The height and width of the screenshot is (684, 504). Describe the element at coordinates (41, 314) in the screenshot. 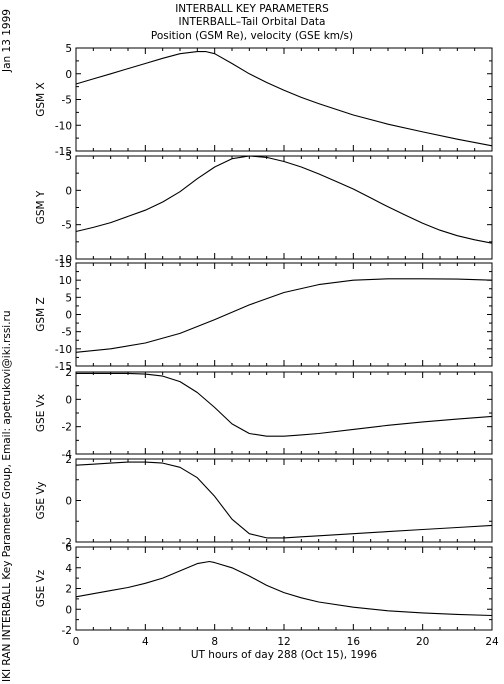

I see `y-axis-label: GSM Z` at that location.